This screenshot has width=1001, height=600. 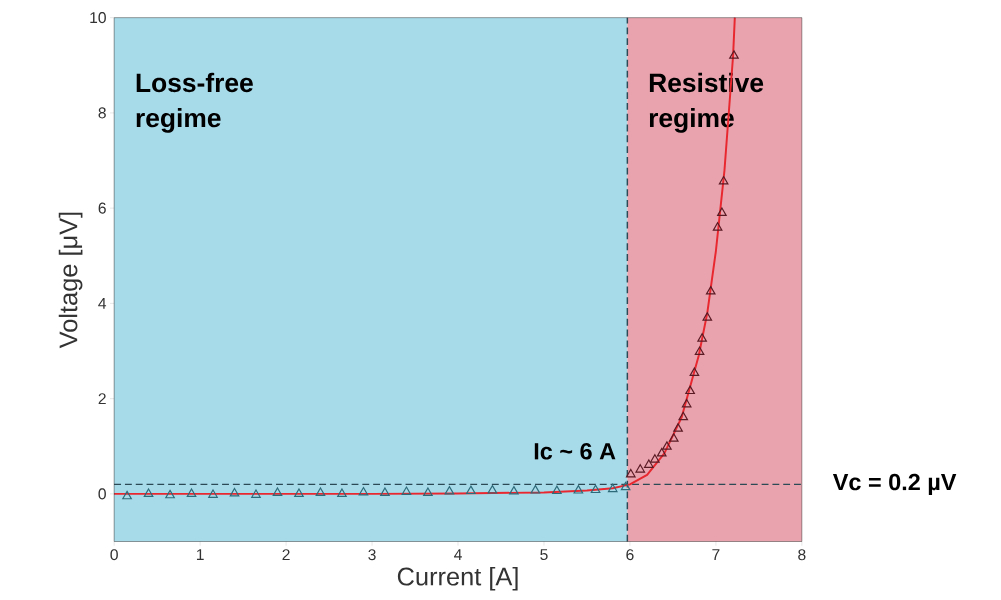 What do you see at coordinates (102, 398) in the screenshot?
I see `y-tick-label: 2` at bounding box center [102, 398].